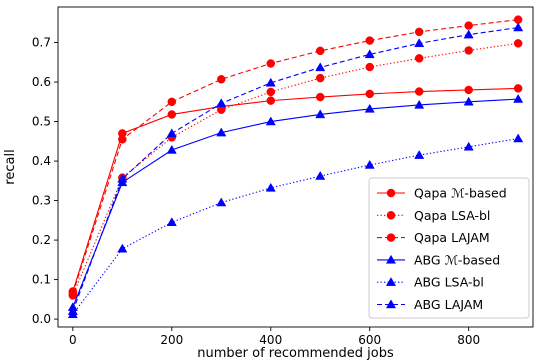 Image resolution: width=540 pixels, height=360 pixels. I want to click on legend-entry: ABG ℳ-based, so click(438, 259).